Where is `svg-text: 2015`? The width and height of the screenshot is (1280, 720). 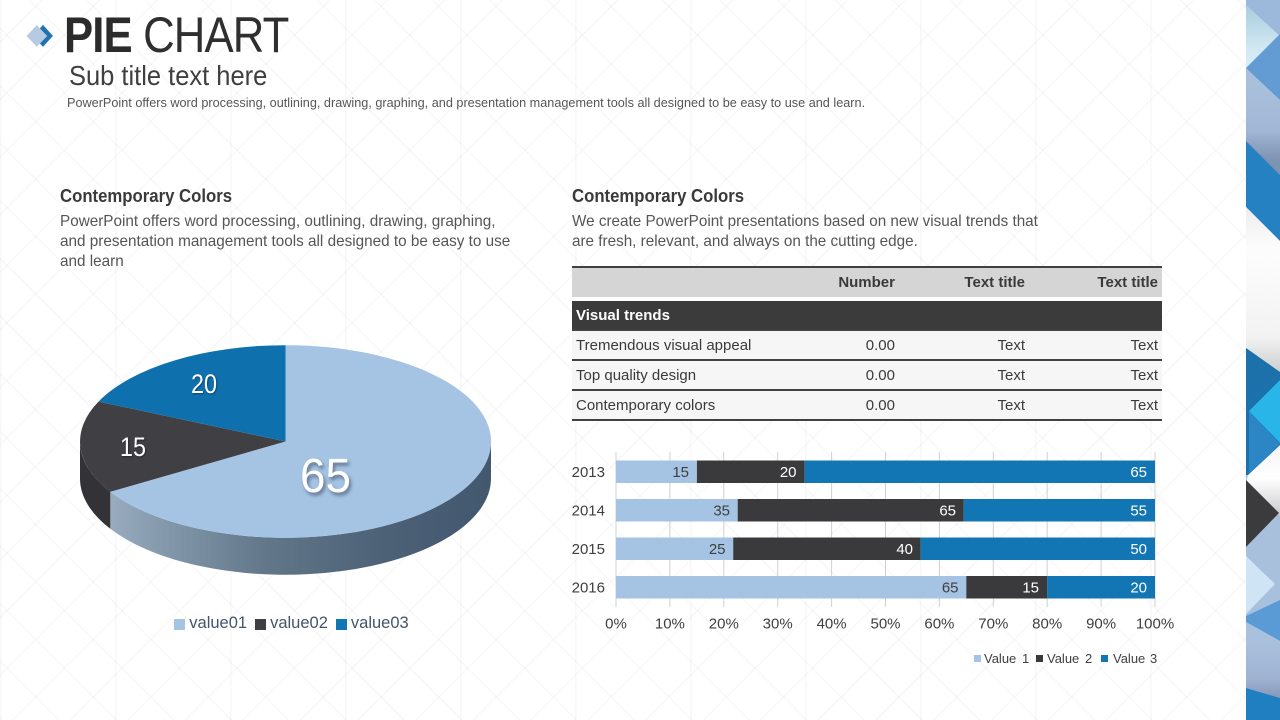
svg-text: 2015 is located at coordinates (588, 549).